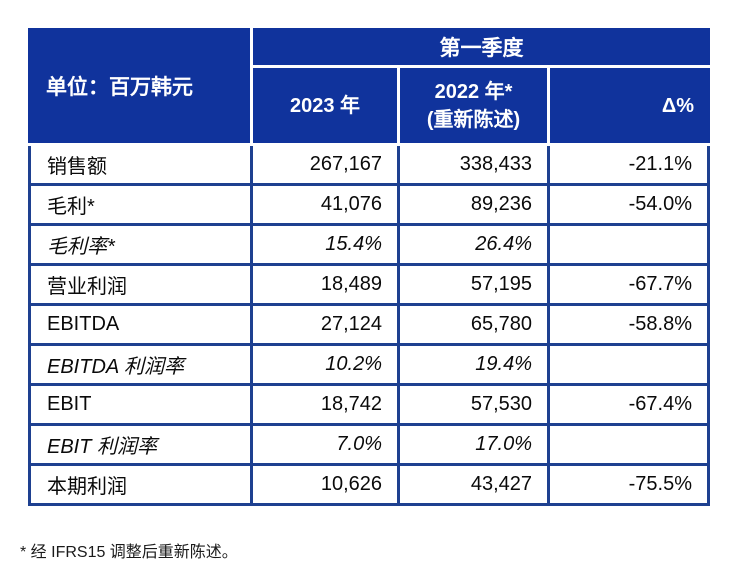  Describe the element at coordinates (119, 87) in the screenshot. I see `unit-label: 单位：百万韩元` at that location.